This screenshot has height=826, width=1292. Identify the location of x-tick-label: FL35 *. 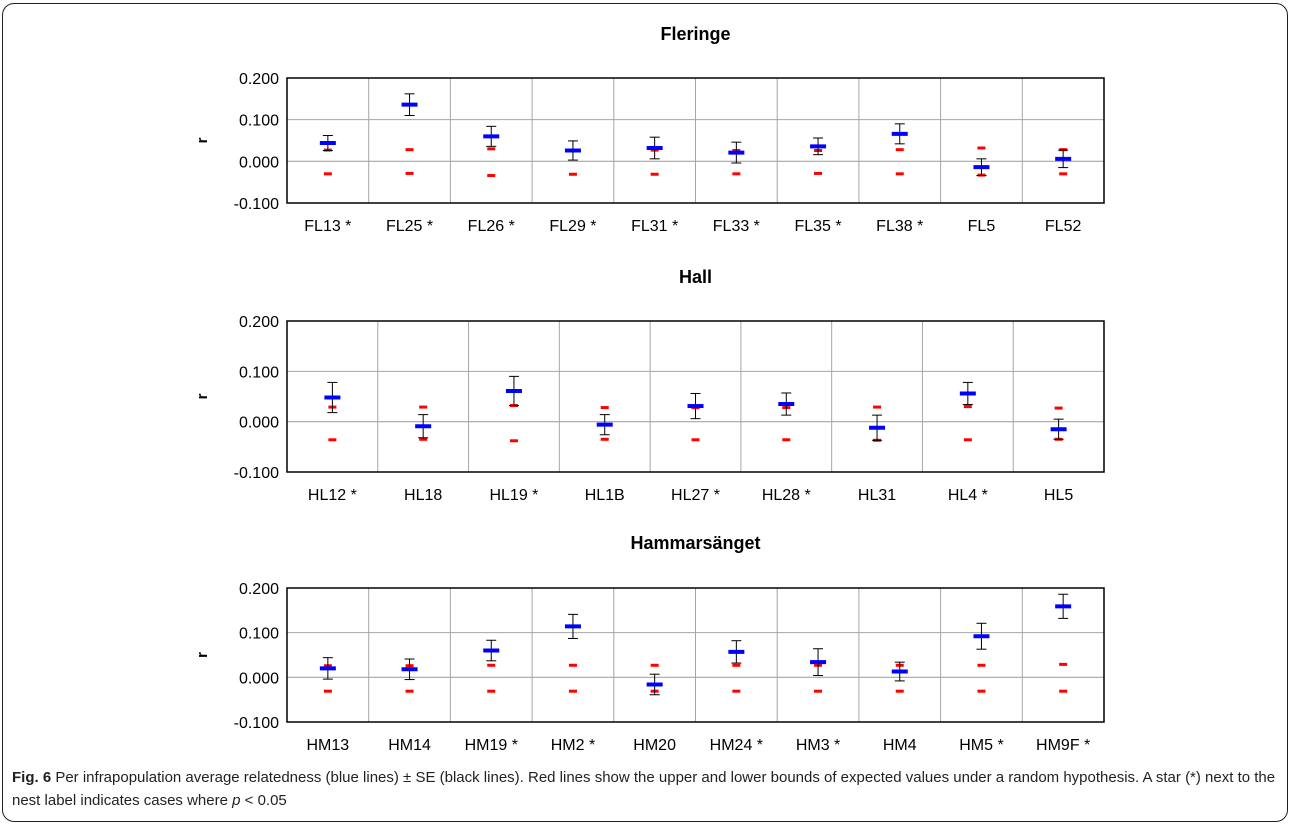
(817, 226).